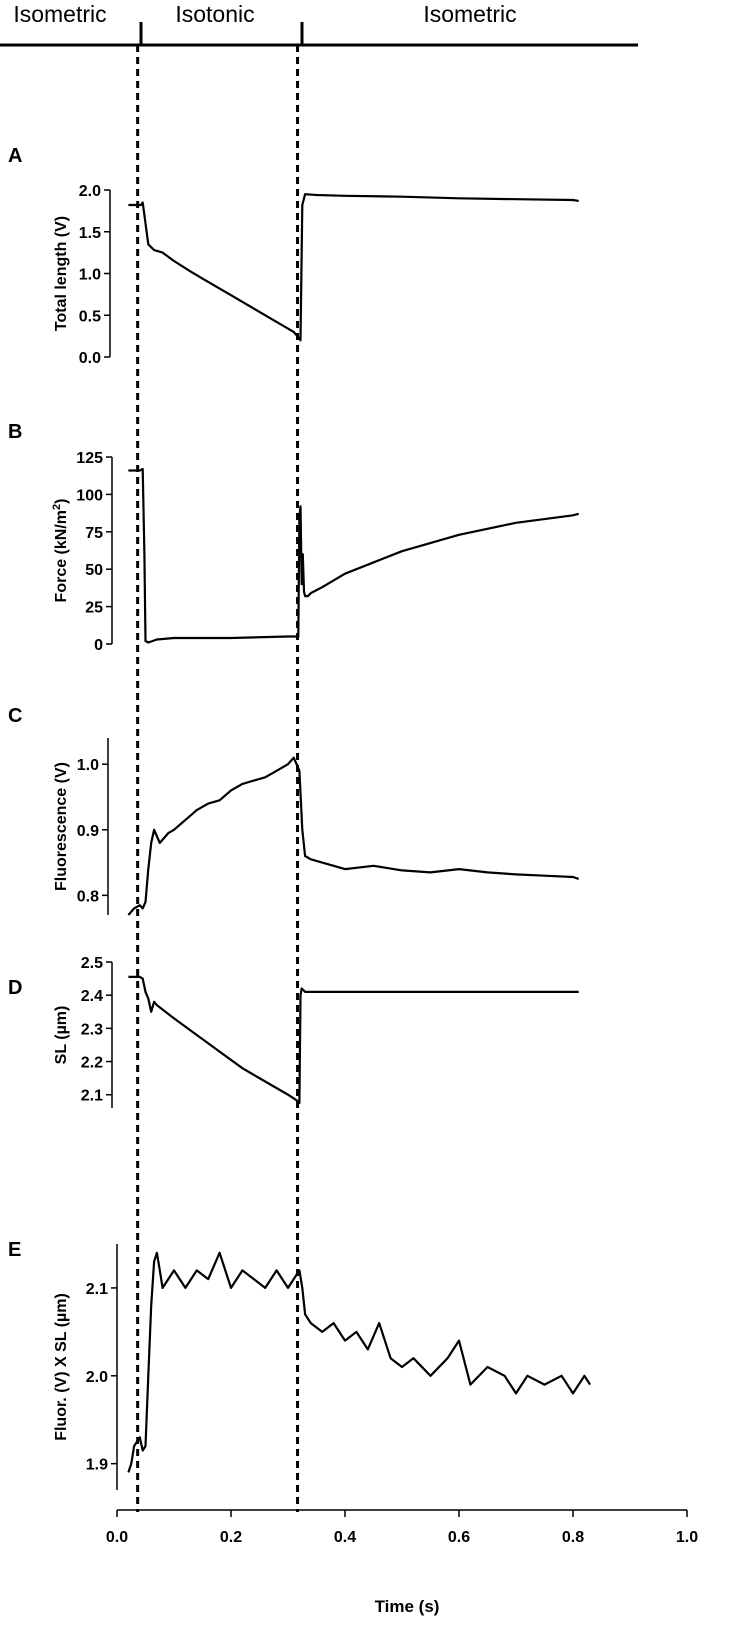 The height and width of the screenshot is (1630, 737). I want to click on y-tick-label: 50, so click(94, 570).